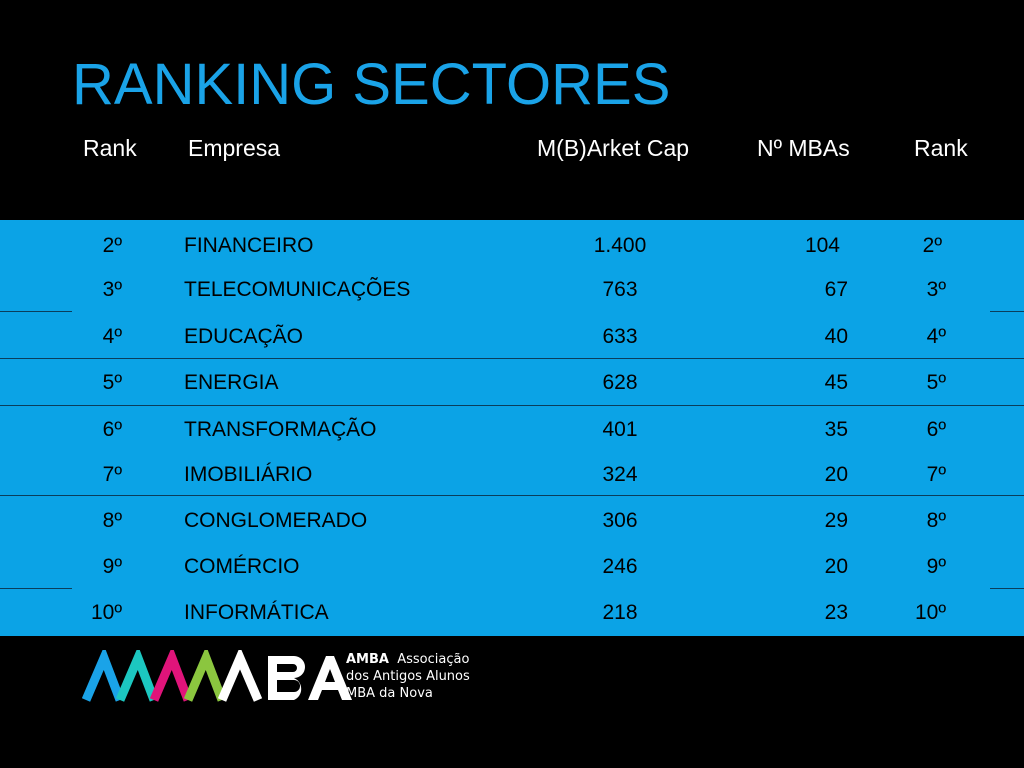 The image size is (1024, 768). Describe the element at coordinates (620, 429) in the screenshot. I see `cell-market-cap: 401` at that location.